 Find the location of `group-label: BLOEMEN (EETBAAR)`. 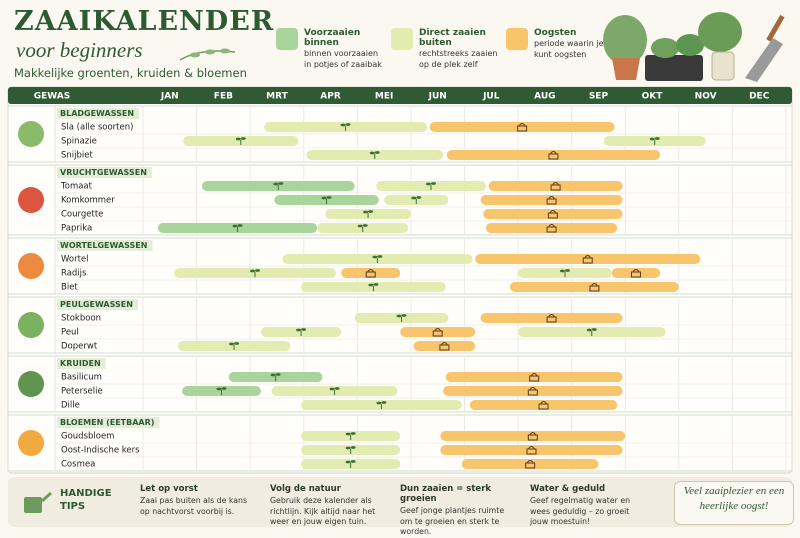

group-label: BLOEMEN (EETBAAR) is located at coordinates (107, 422).